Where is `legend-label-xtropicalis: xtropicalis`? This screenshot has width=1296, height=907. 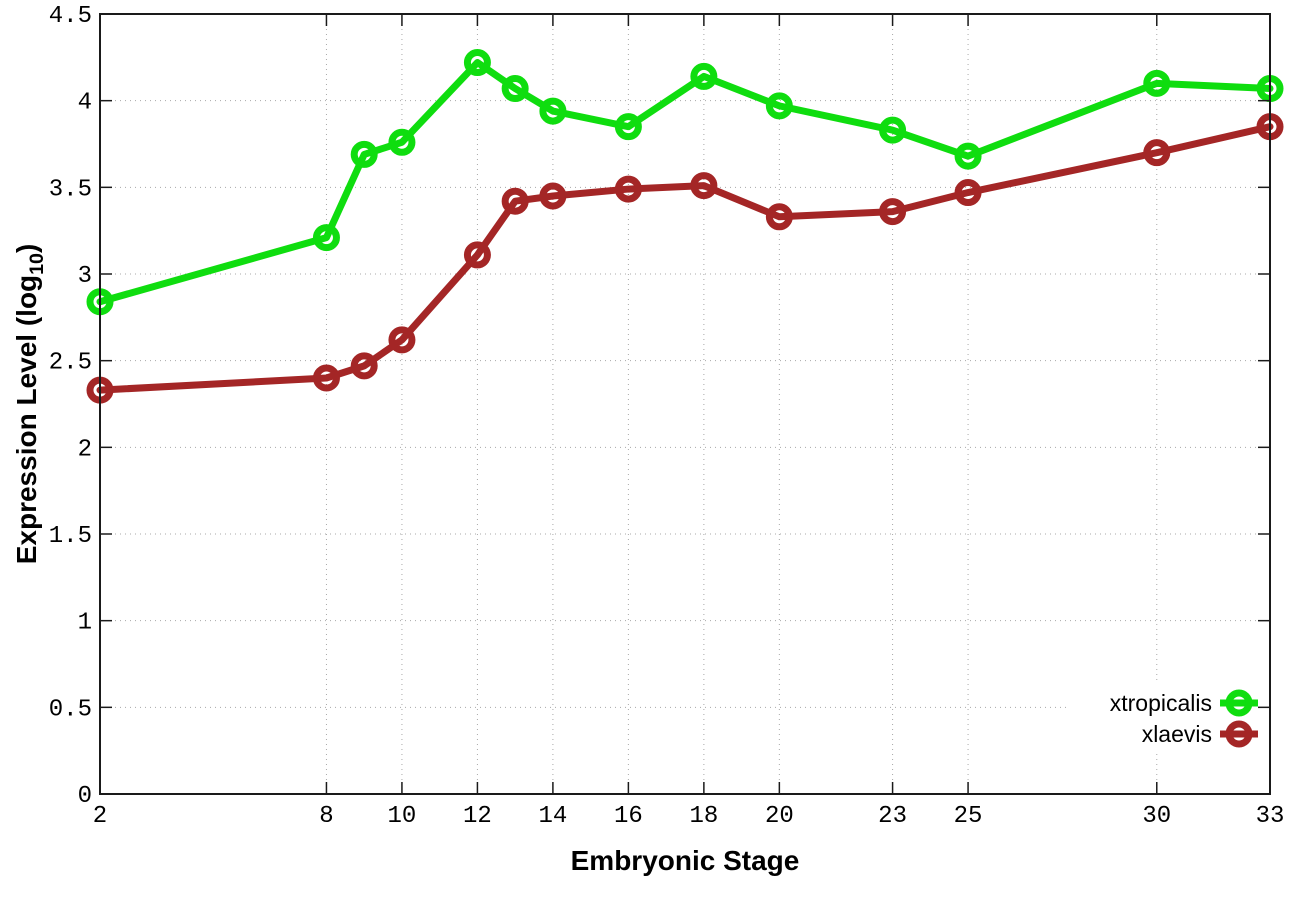
legend-label-xtropicalis: xtropicalis is located at coordinates (1161, 703).